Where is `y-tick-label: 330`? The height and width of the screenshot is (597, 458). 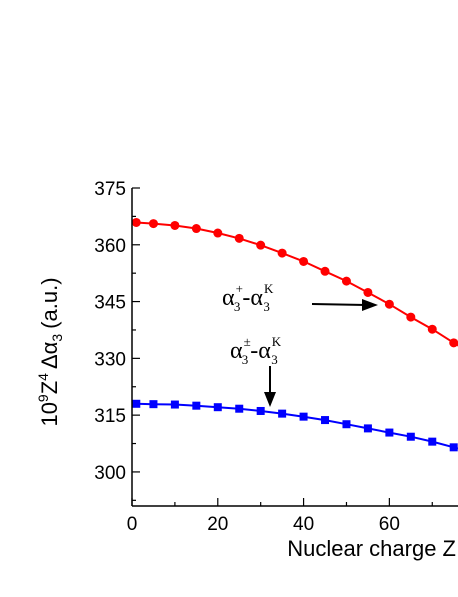 y-tick-label: 330 is located at coordinates (110, 359).